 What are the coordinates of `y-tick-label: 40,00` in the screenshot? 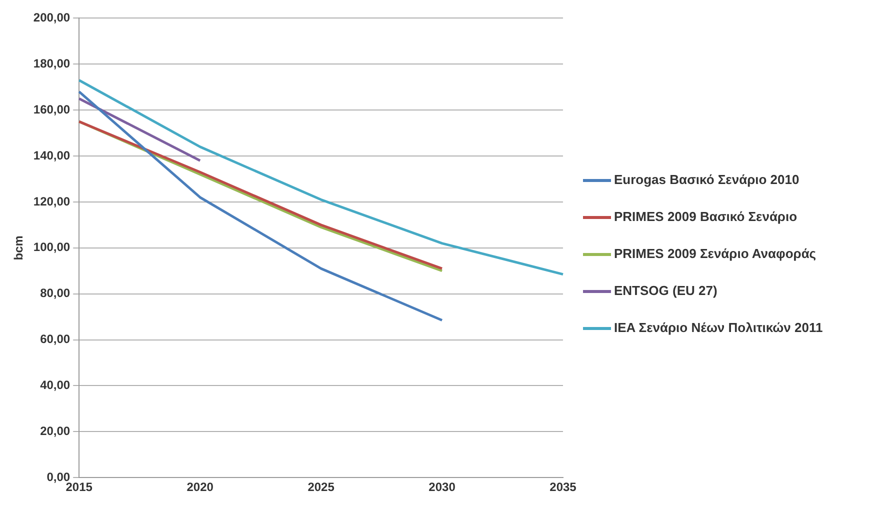 It's located at (55, 385).